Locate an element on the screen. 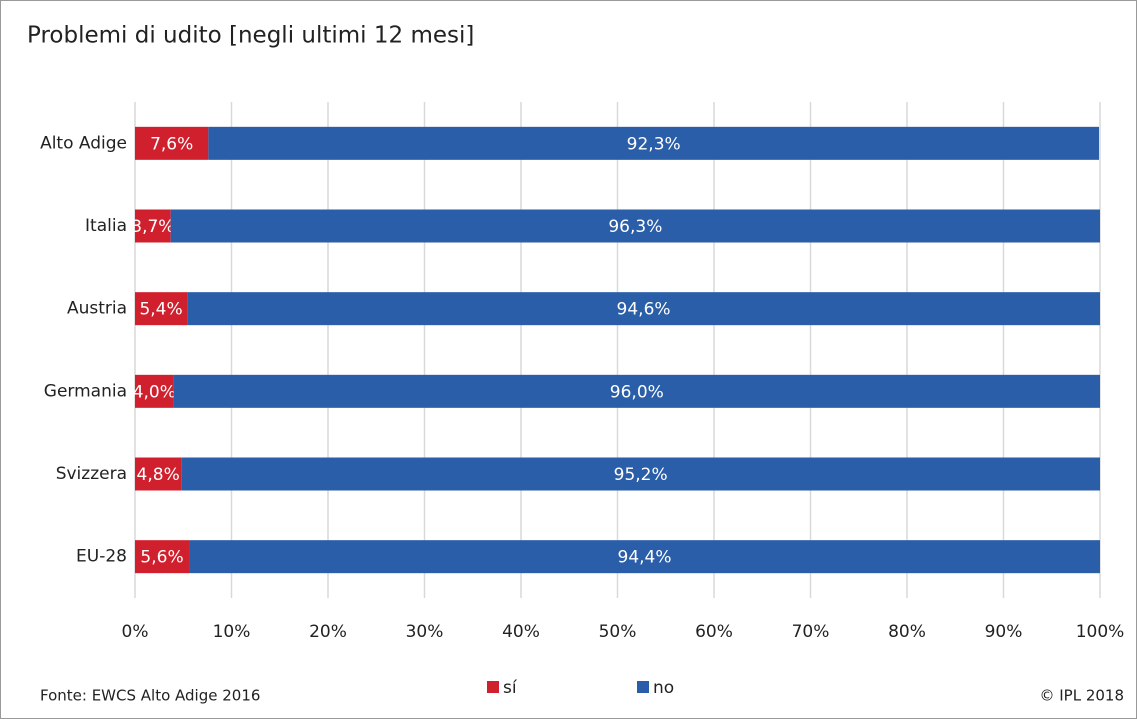 Image resolution: width=1137 pixels, height=719 pixels. copyright: © IPL 2018 is located at coordinates (1081, 696).